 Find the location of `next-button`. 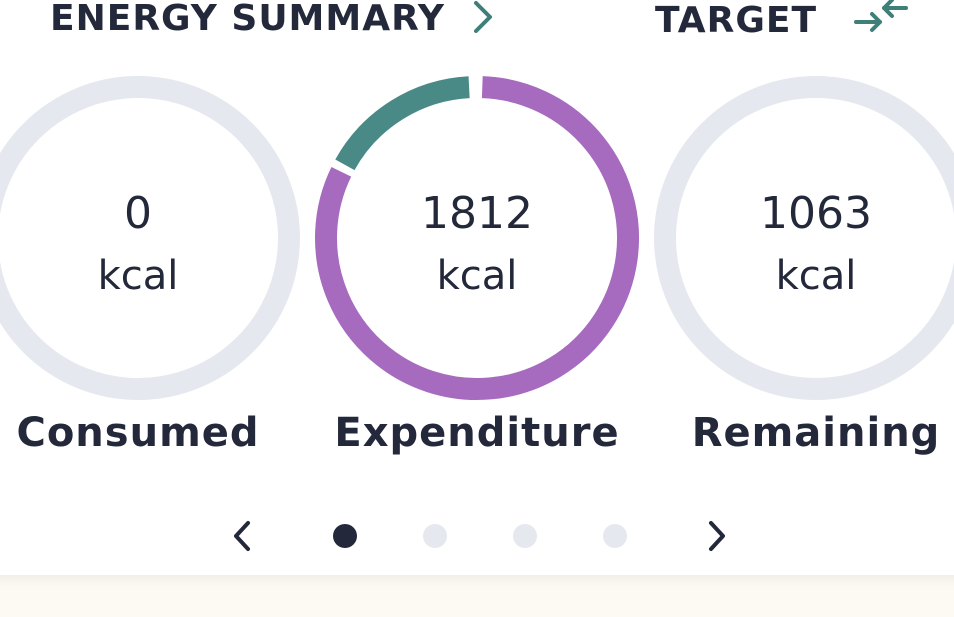

next-button is located at coordinates (717, 536).